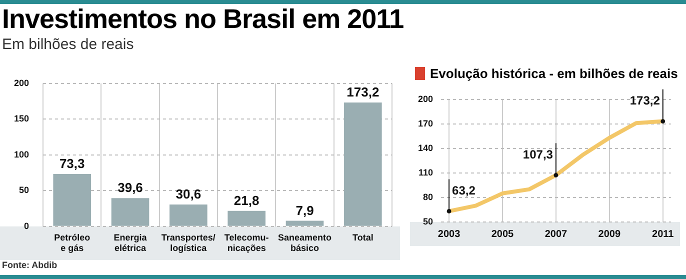 The width and height of the screenshot is (686, 279). Describe the element at coordinates (538, 154) in the screenshot. I see `data-label: 107,3` at that location.